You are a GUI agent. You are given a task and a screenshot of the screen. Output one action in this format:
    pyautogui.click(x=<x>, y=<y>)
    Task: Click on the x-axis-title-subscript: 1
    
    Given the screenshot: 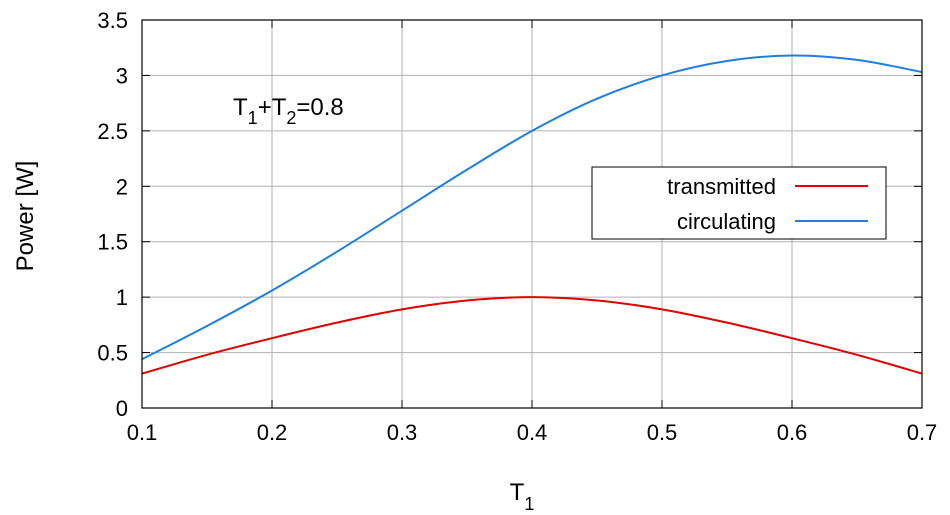 What is the action you would take?
    pyautogui.click(x=529, y=504)
    